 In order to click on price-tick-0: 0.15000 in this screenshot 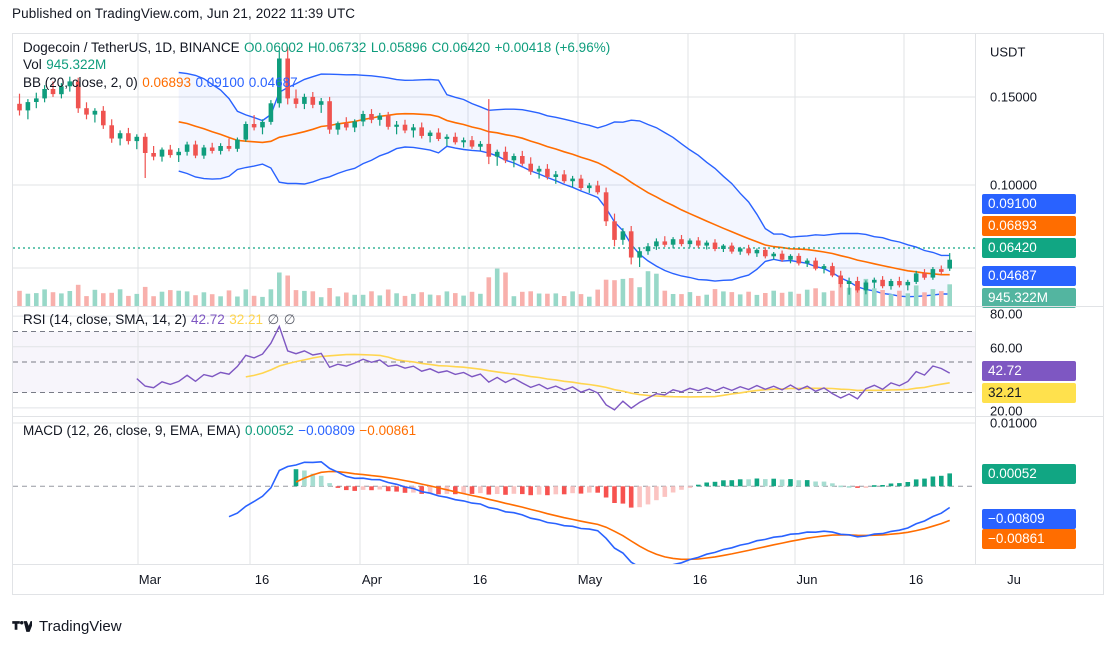, I will do `click(1013, 97)`.